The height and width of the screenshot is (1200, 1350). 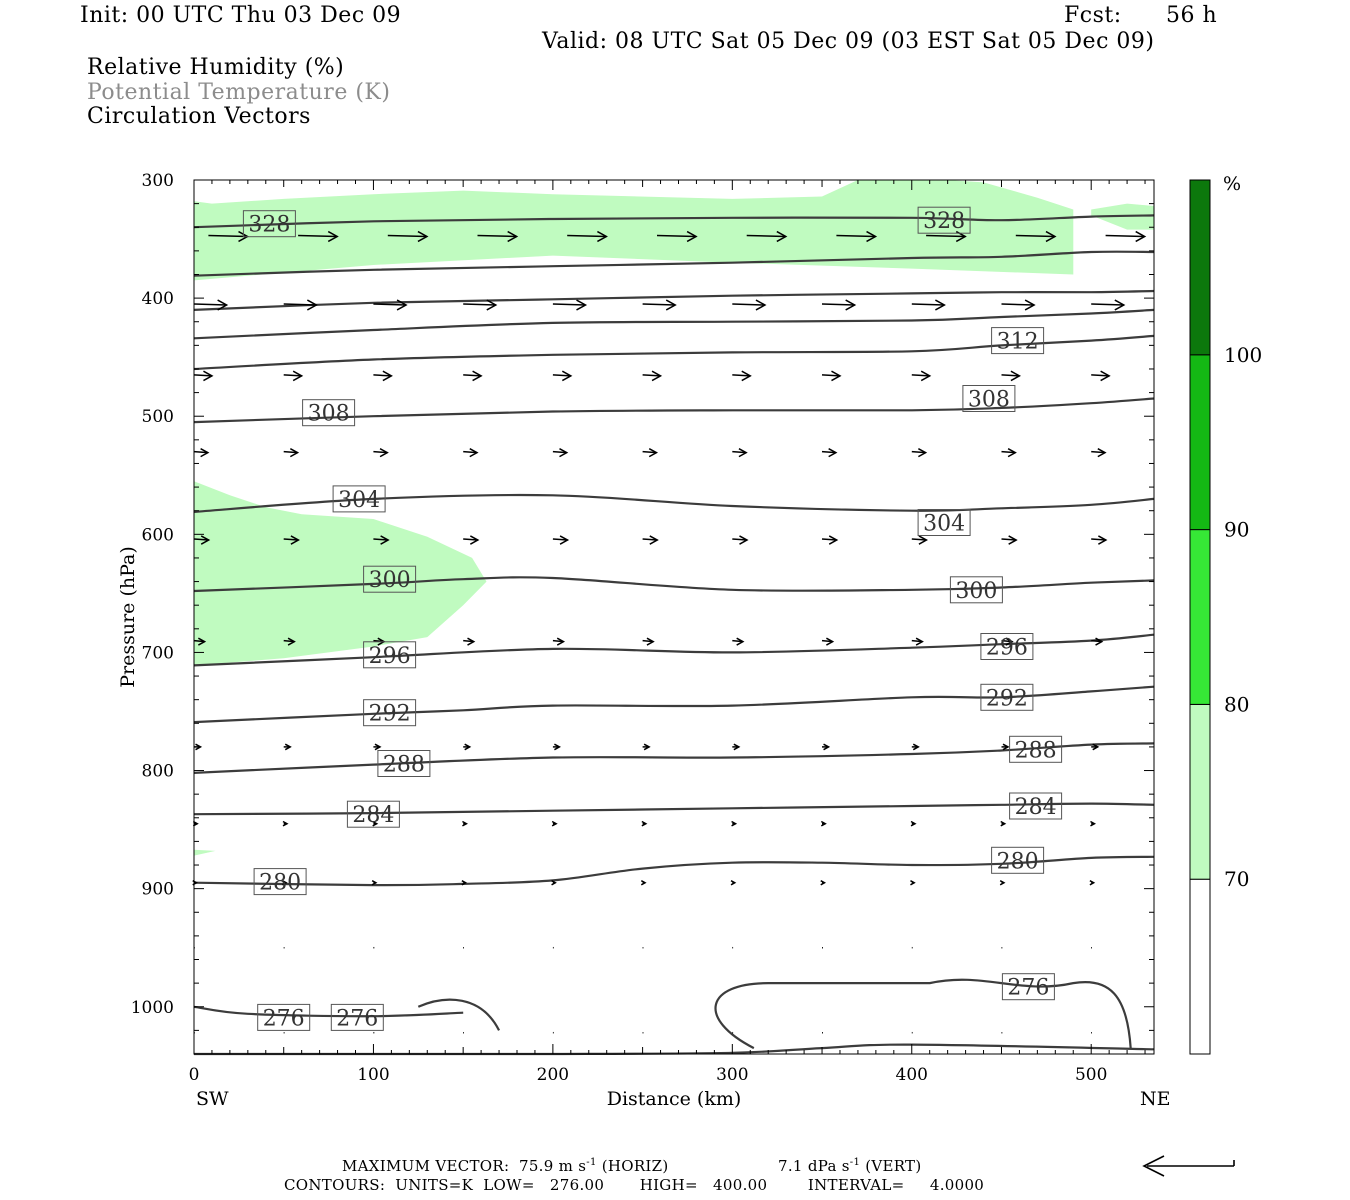 I want to click on y-tick-label: 600, so click(x=158, y=535).